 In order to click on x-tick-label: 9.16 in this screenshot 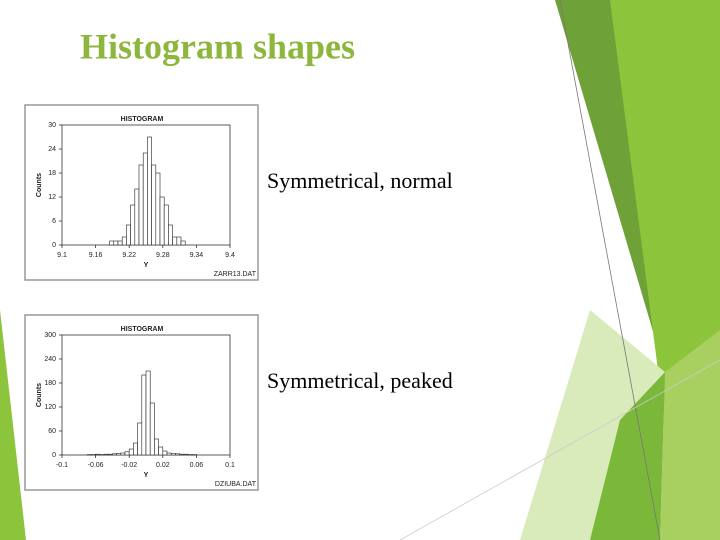, I will do `click(96, 255)`.